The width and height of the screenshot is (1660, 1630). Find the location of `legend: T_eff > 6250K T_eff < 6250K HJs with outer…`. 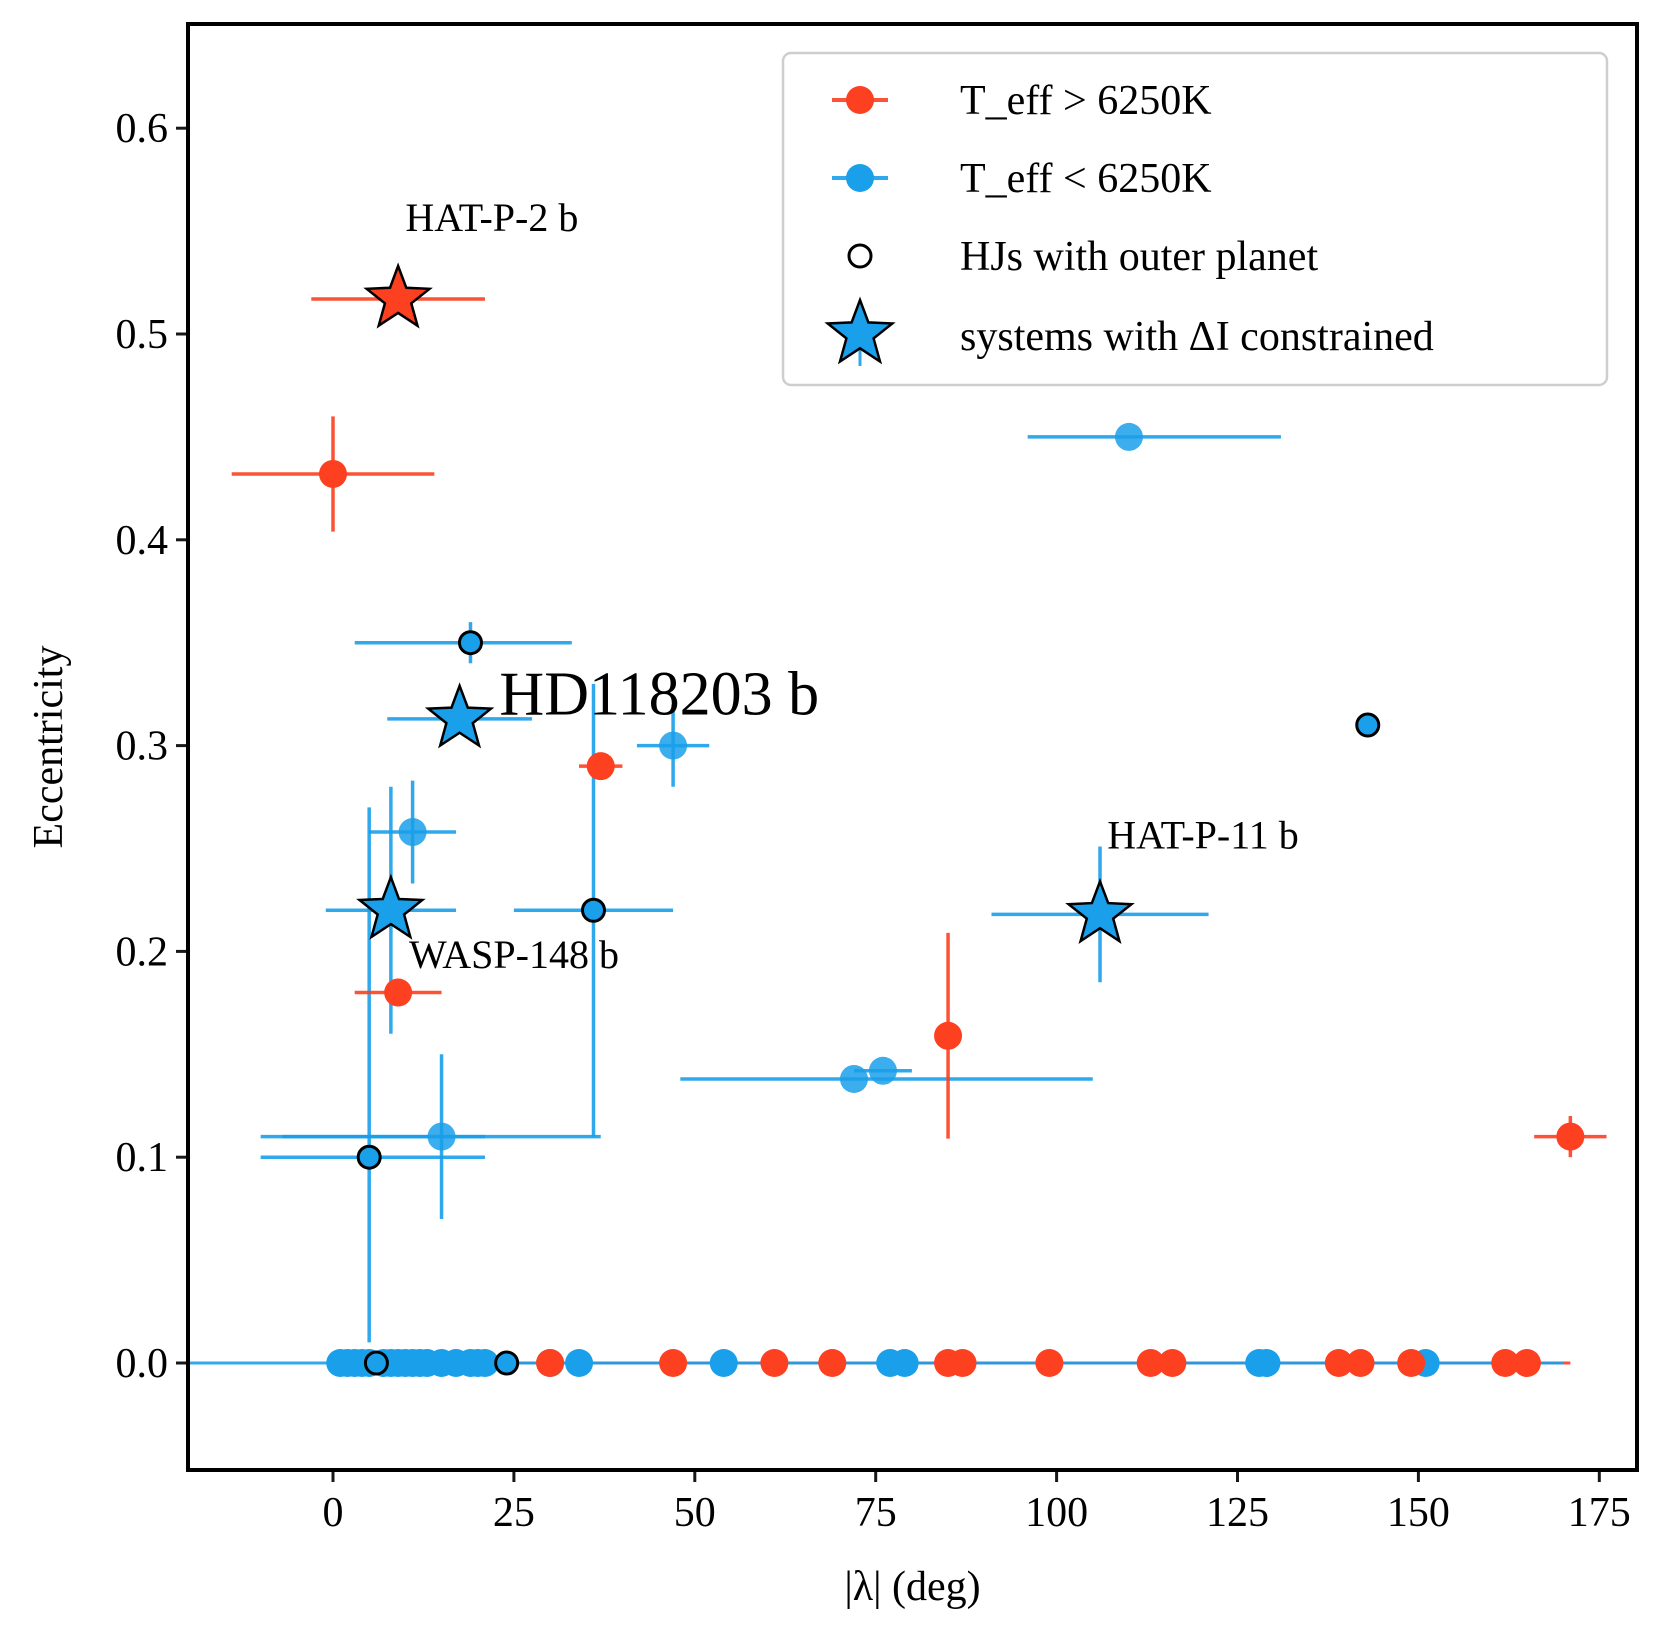

legend: T_eff > 6250K T_eff < 6250K HJs with outer… is located at coordinates (1195, 219).